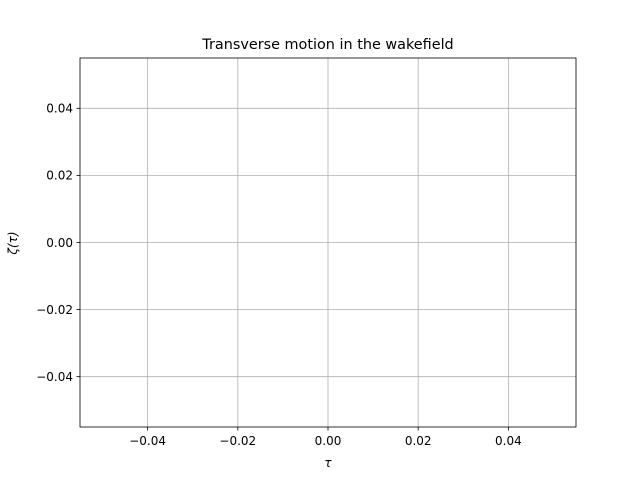  Describe the element at coordinates (418, 441) in the screenshot. I see `x-tick-label: 0.02` at that location.